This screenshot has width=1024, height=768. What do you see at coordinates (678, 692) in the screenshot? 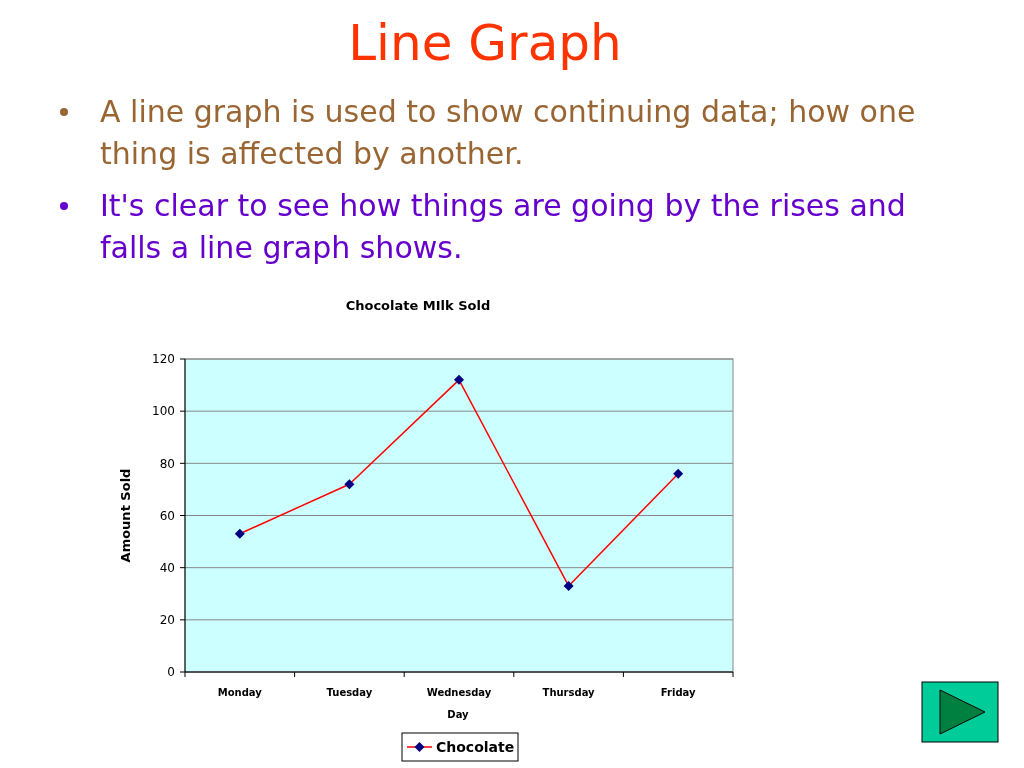
I see `x-tick-label: Friday` at bounding box center [678, 692].